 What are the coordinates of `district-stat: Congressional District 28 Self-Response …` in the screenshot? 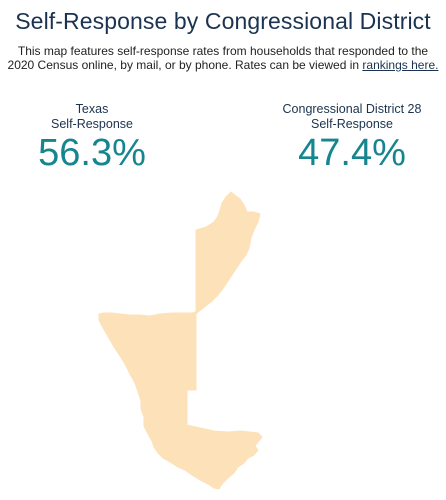 It's located at (352, 137).